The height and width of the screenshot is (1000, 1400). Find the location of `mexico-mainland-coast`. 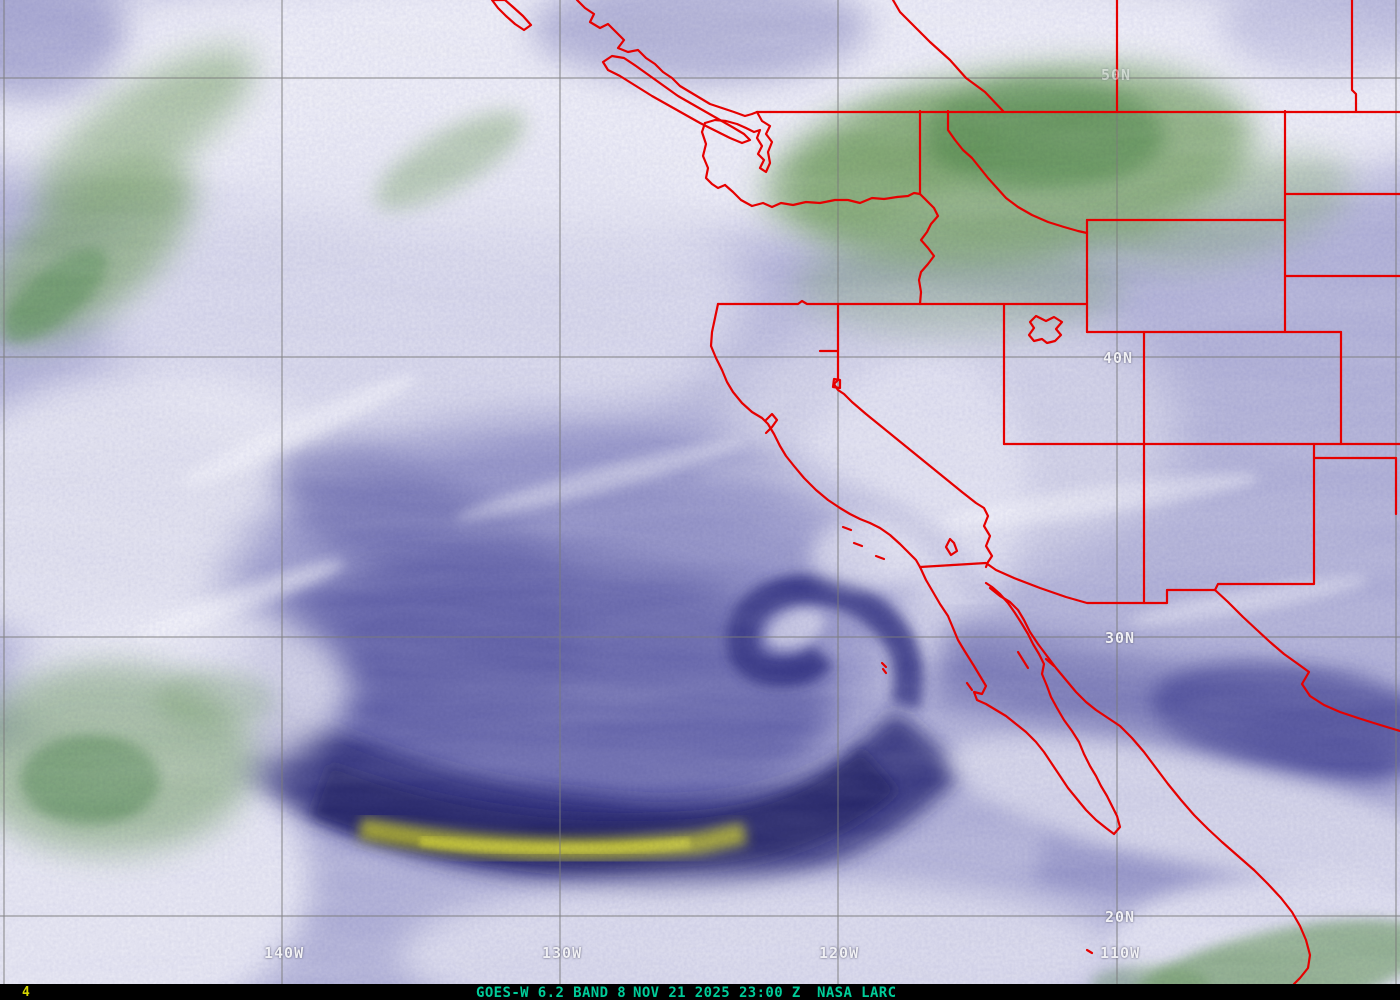

mexico-mainland-coast is located at coordinates (1150, 786).